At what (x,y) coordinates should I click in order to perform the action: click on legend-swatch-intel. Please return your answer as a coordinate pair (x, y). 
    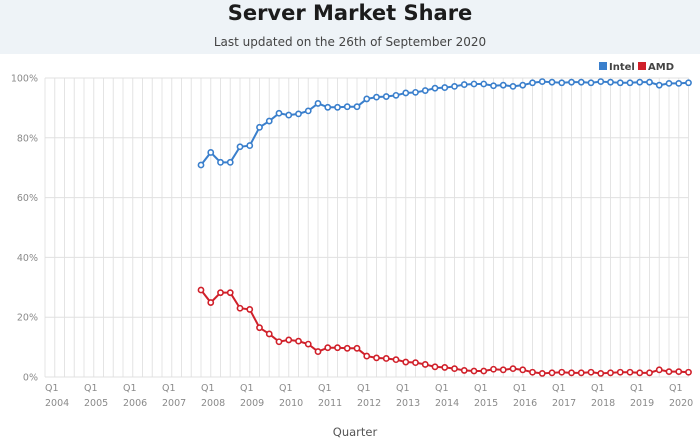
    Looking at the image, I should click on (603, 66).